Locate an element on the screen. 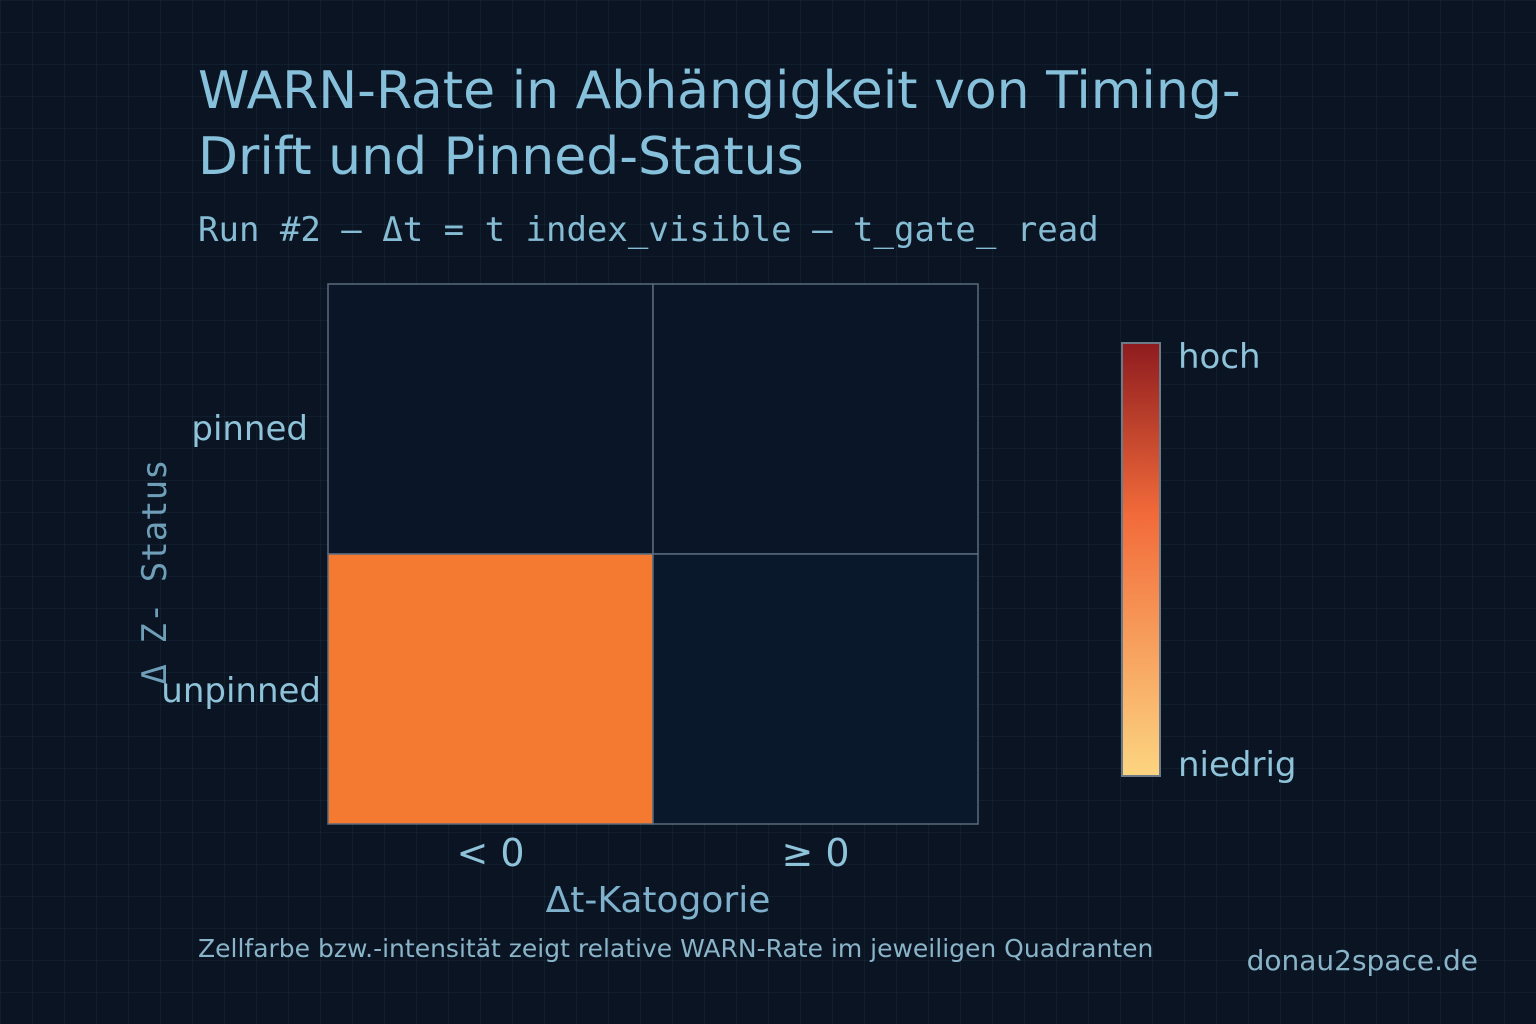 This screenshot has height=1024, width=1536. x-tick-label-lt0: < 0 is located at coordinates (490, 853).